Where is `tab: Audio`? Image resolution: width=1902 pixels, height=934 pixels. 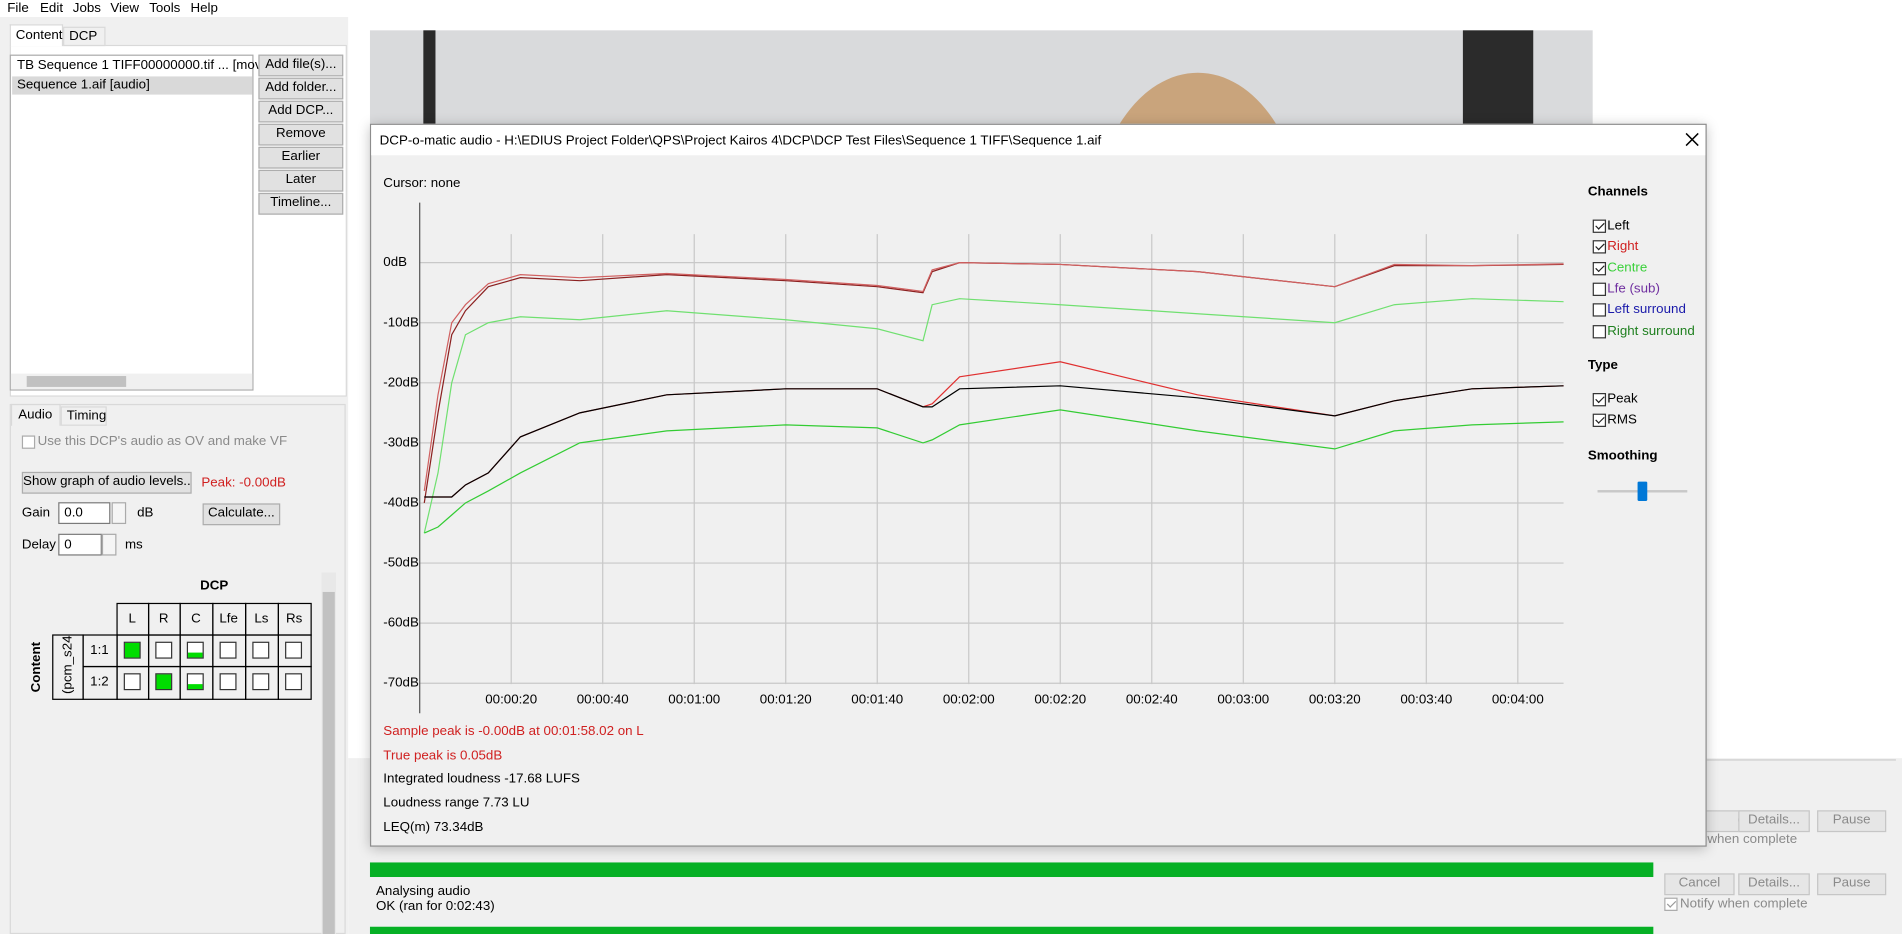 tab: Audio is located at coordinates (35, 414).